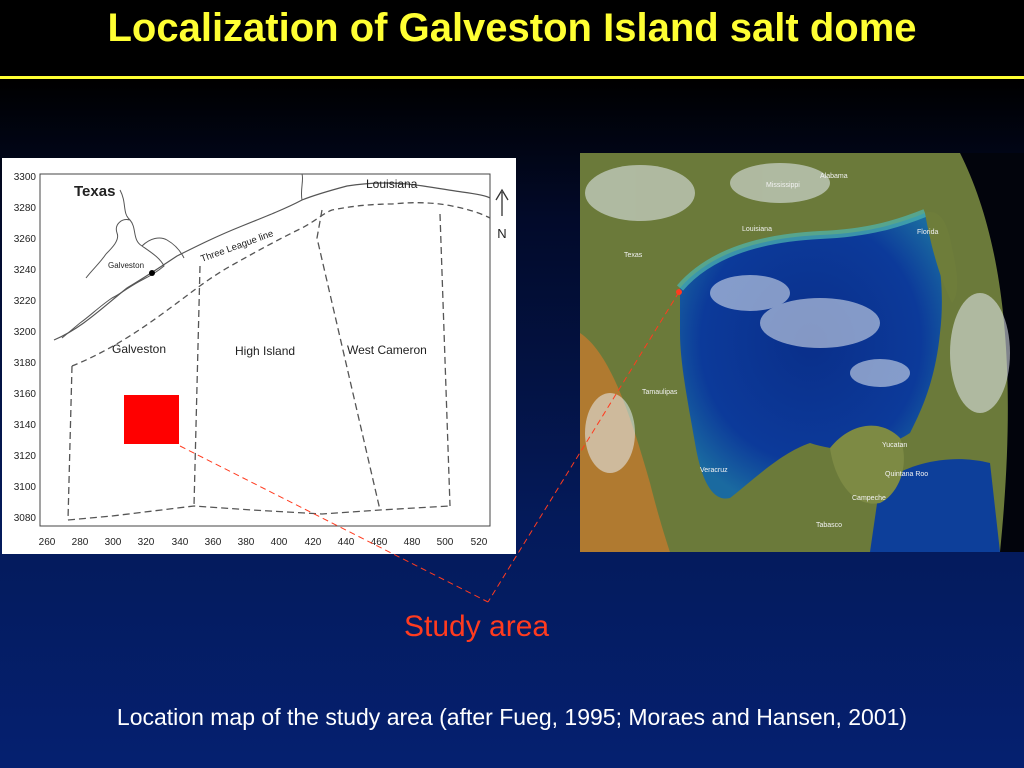  What do you see at coordinates (279, 542) in the screenshot?
I see `x-tick: 400` at bounding box center [279, 542].